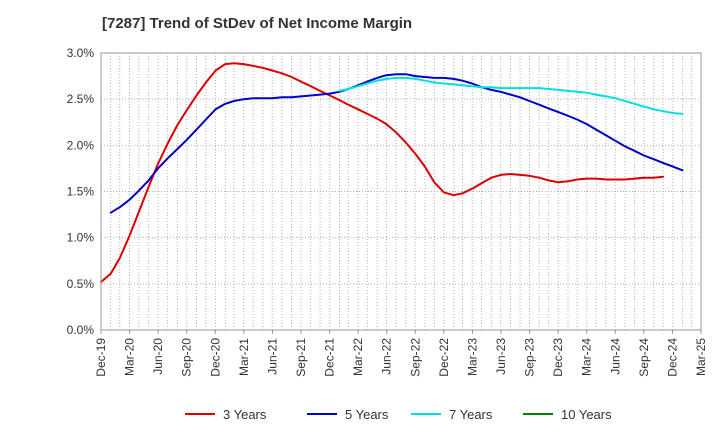 Image resolution: width=720 pixels, height=440 pixels. What do you see at coordinates (472, 357) in the screenshot?
I see `x-tick-label: Mar-23` at bounding box center [472, 357].